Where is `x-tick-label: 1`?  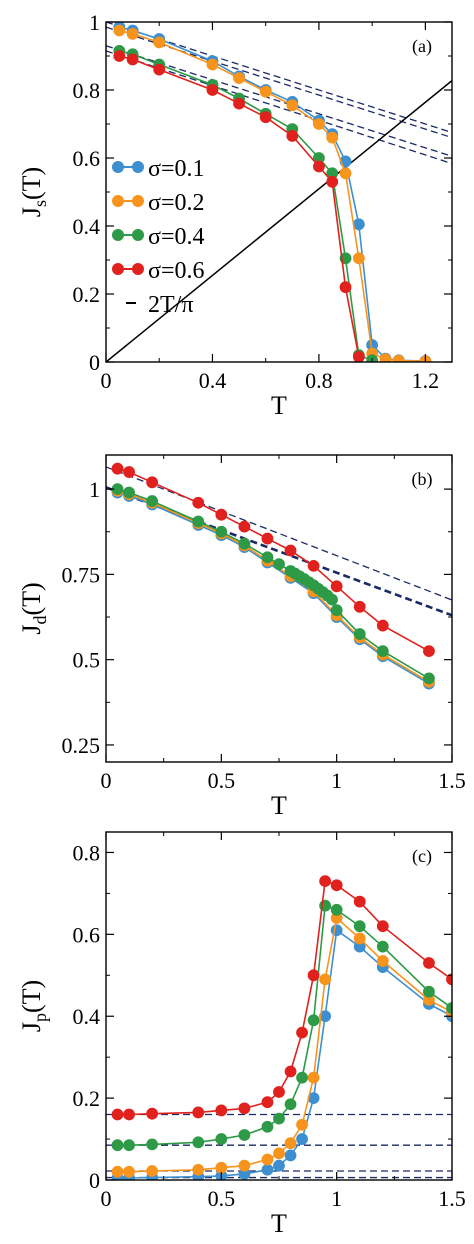
x-tick-label: 1 is located at coordinates (336, 1198).